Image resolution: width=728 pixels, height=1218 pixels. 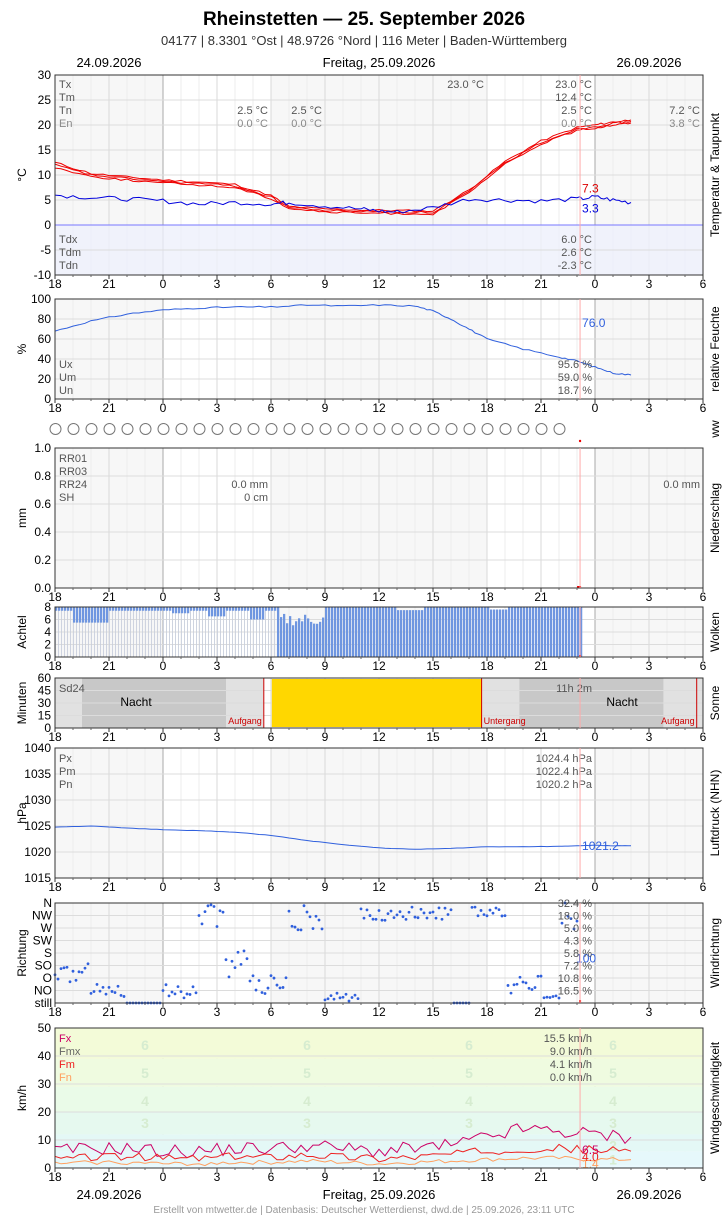 I want to click on pressure-ylabel: hPa, so click(x=22, y=813).